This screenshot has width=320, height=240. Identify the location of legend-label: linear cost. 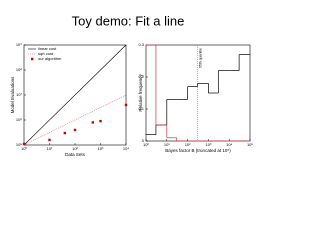
(47, 48).